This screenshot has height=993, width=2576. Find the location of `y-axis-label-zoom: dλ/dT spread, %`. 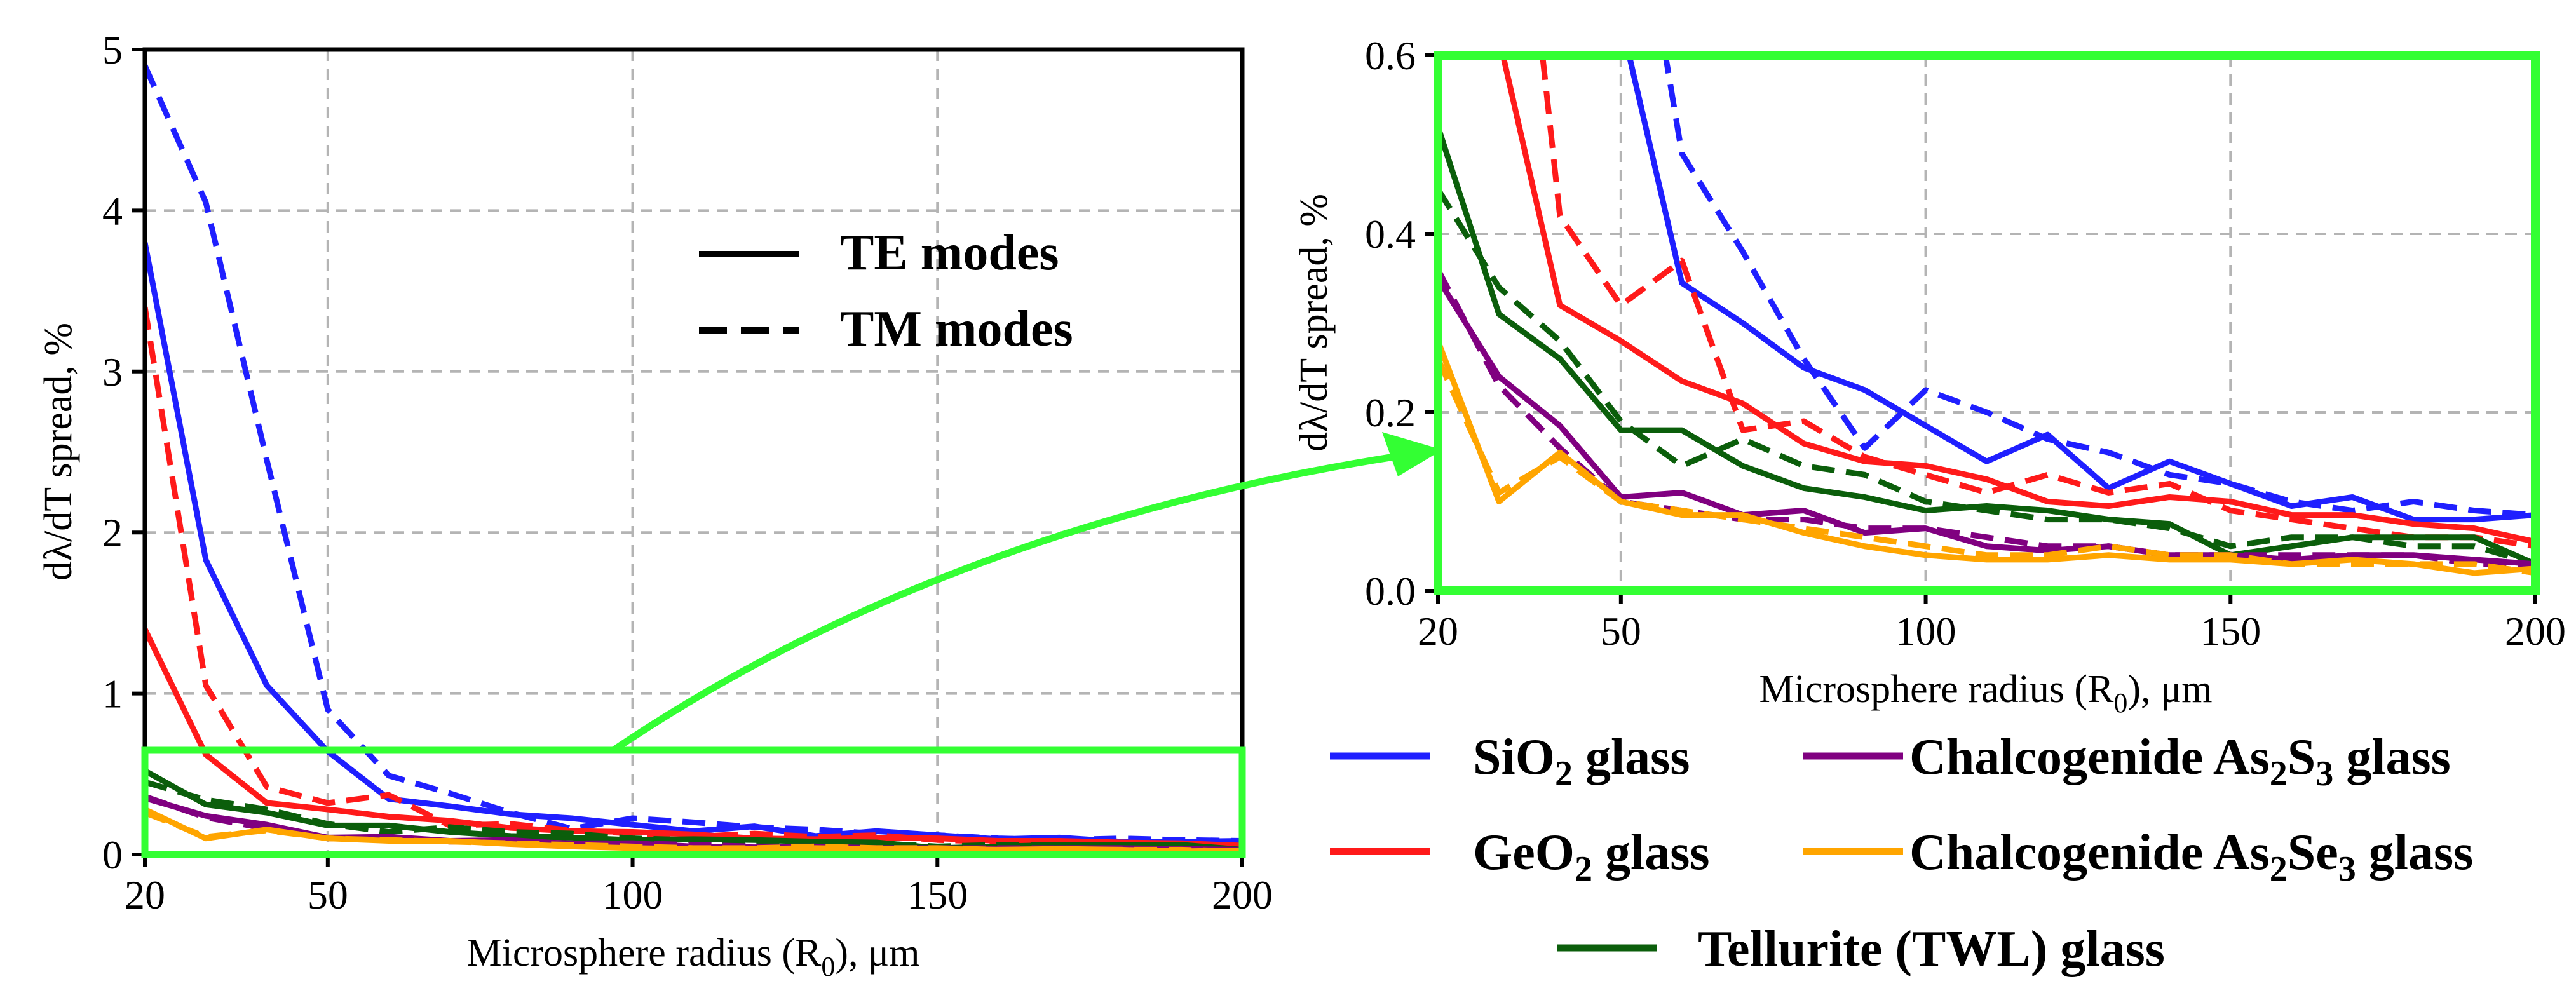

y-axis-label-zoom: dλ/dT spread, % is located at coordinates (1314, 323).